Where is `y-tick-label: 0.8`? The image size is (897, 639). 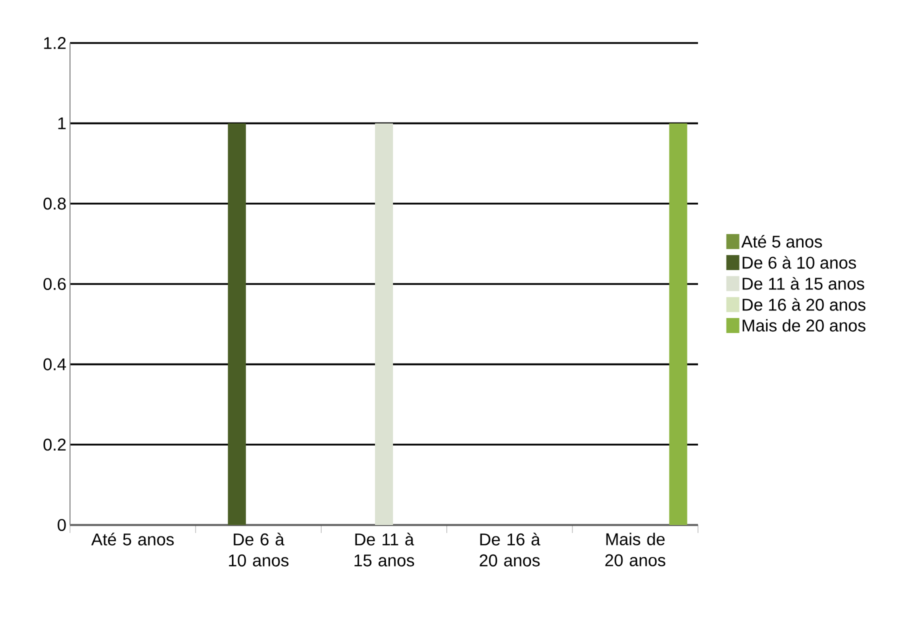 y-tick-label: 0.8 is located at coordinates (55, 204).